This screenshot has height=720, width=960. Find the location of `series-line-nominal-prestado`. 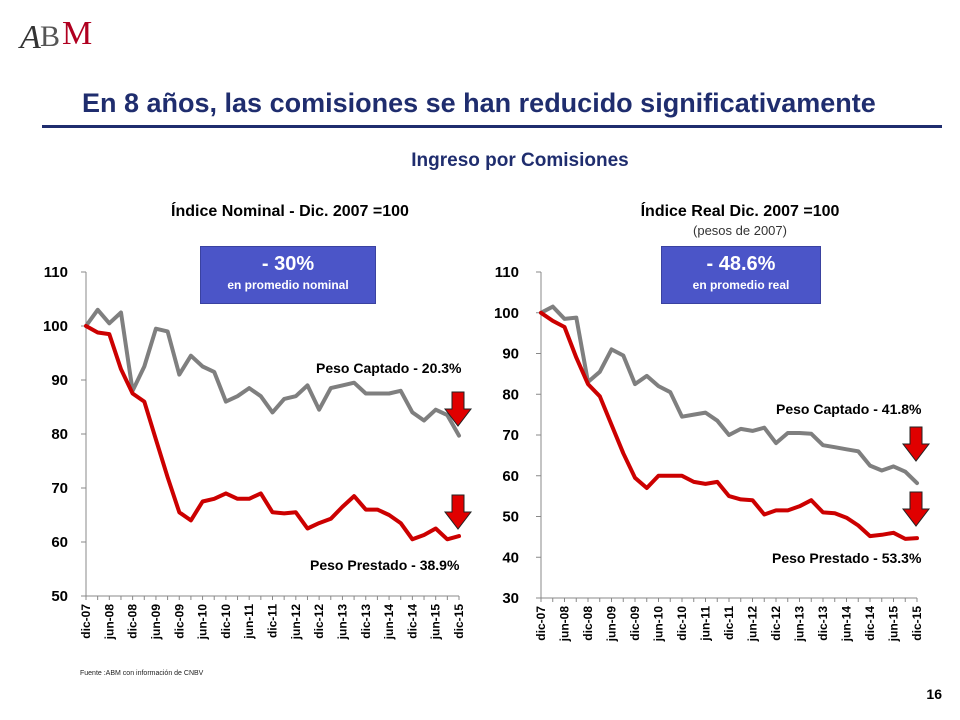

series-line-nominal-prestado is located at coordinates (272, 433).